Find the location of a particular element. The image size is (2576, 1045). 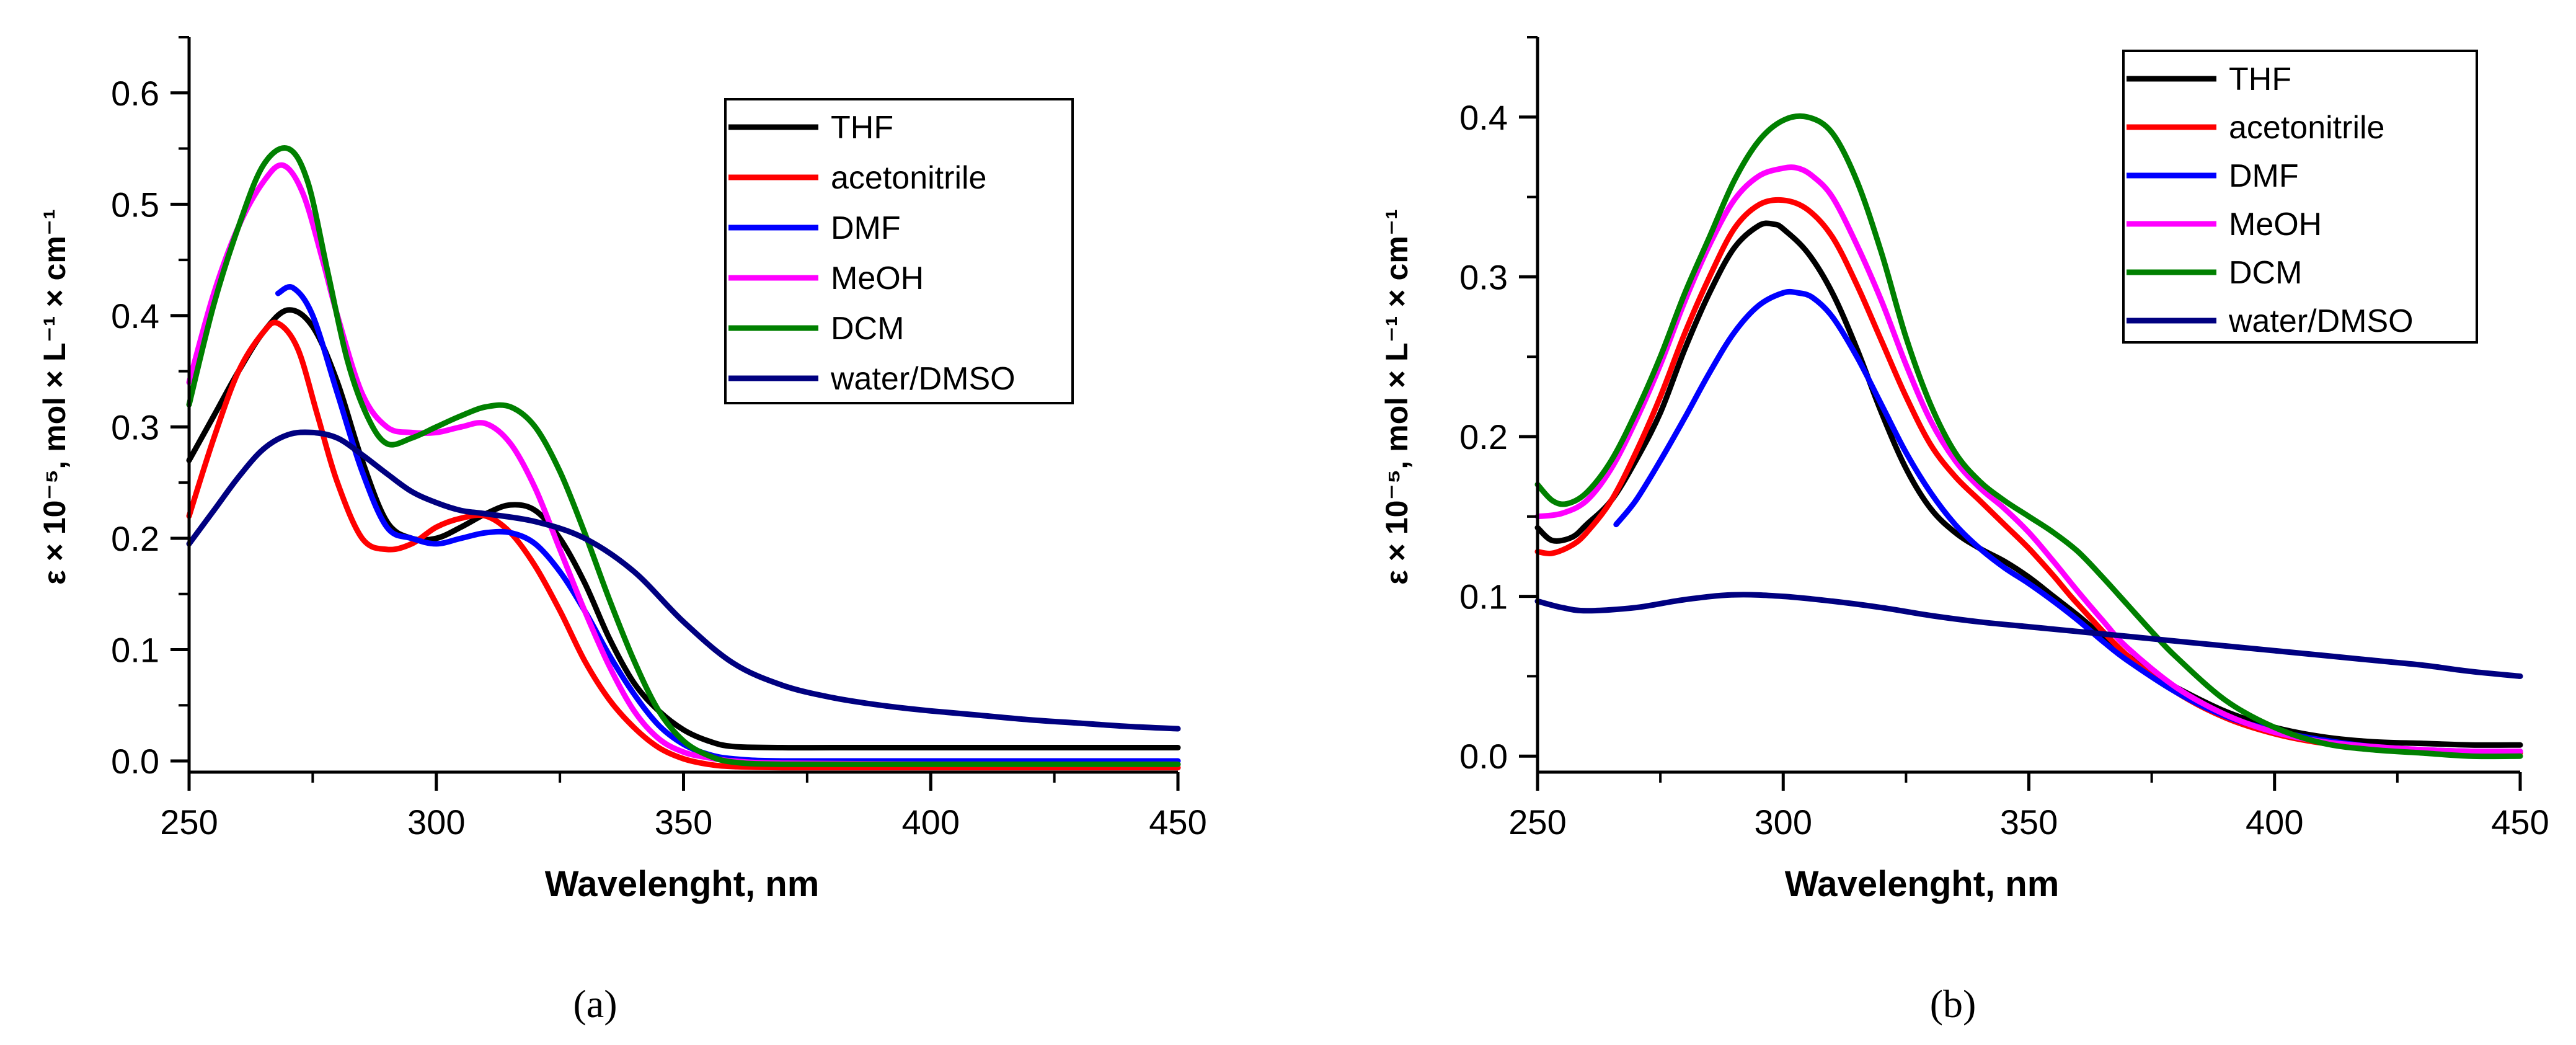

panel-caption: (a) is located at coordinates (595, 1004).